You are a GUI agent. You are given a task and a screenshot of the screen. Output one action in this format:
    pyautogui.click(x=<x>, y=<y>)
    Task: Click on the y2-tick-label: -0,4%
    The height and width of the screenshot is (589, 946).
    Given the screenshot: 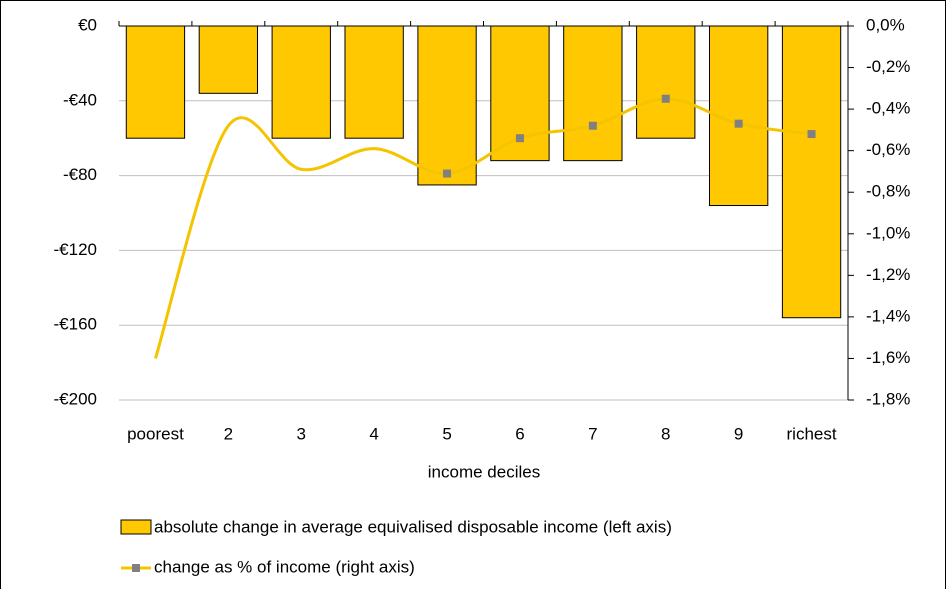 What is the action you would take?
    pyautogui.click(x=888, y=108)
    